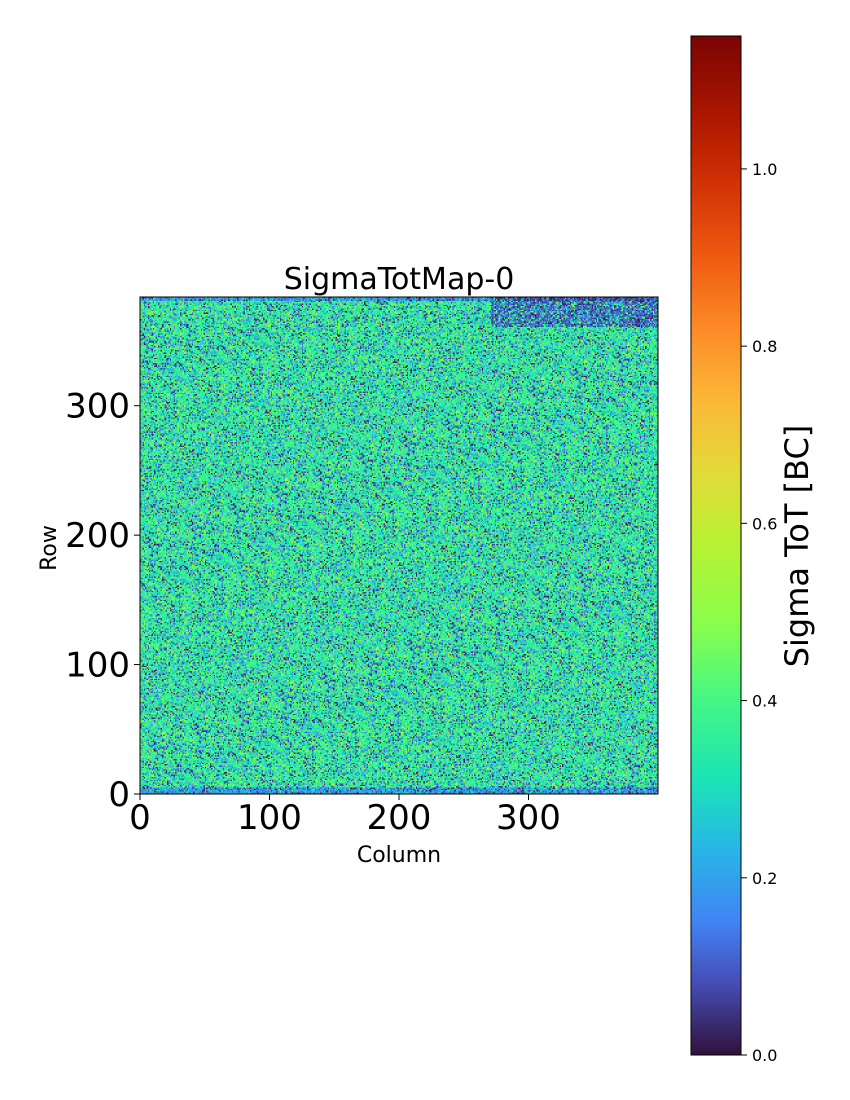 This screenshot has width=850, height=1100. I want to click on chart-title: SigmaTotMap-0, so click(399, 279).